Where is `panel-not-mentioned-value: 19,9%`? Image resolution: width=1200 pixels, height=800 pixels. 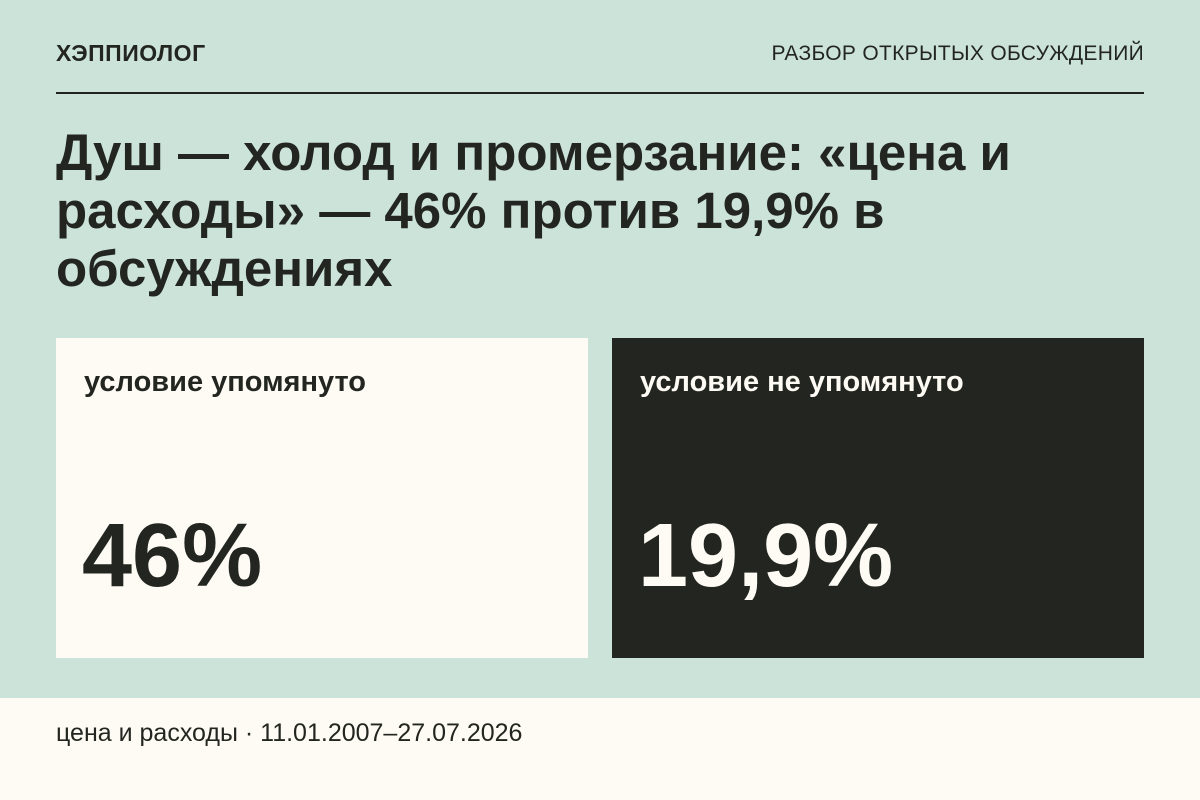 panel-not-mentioned-value: 19,9% is located at coordinates (766, 556).